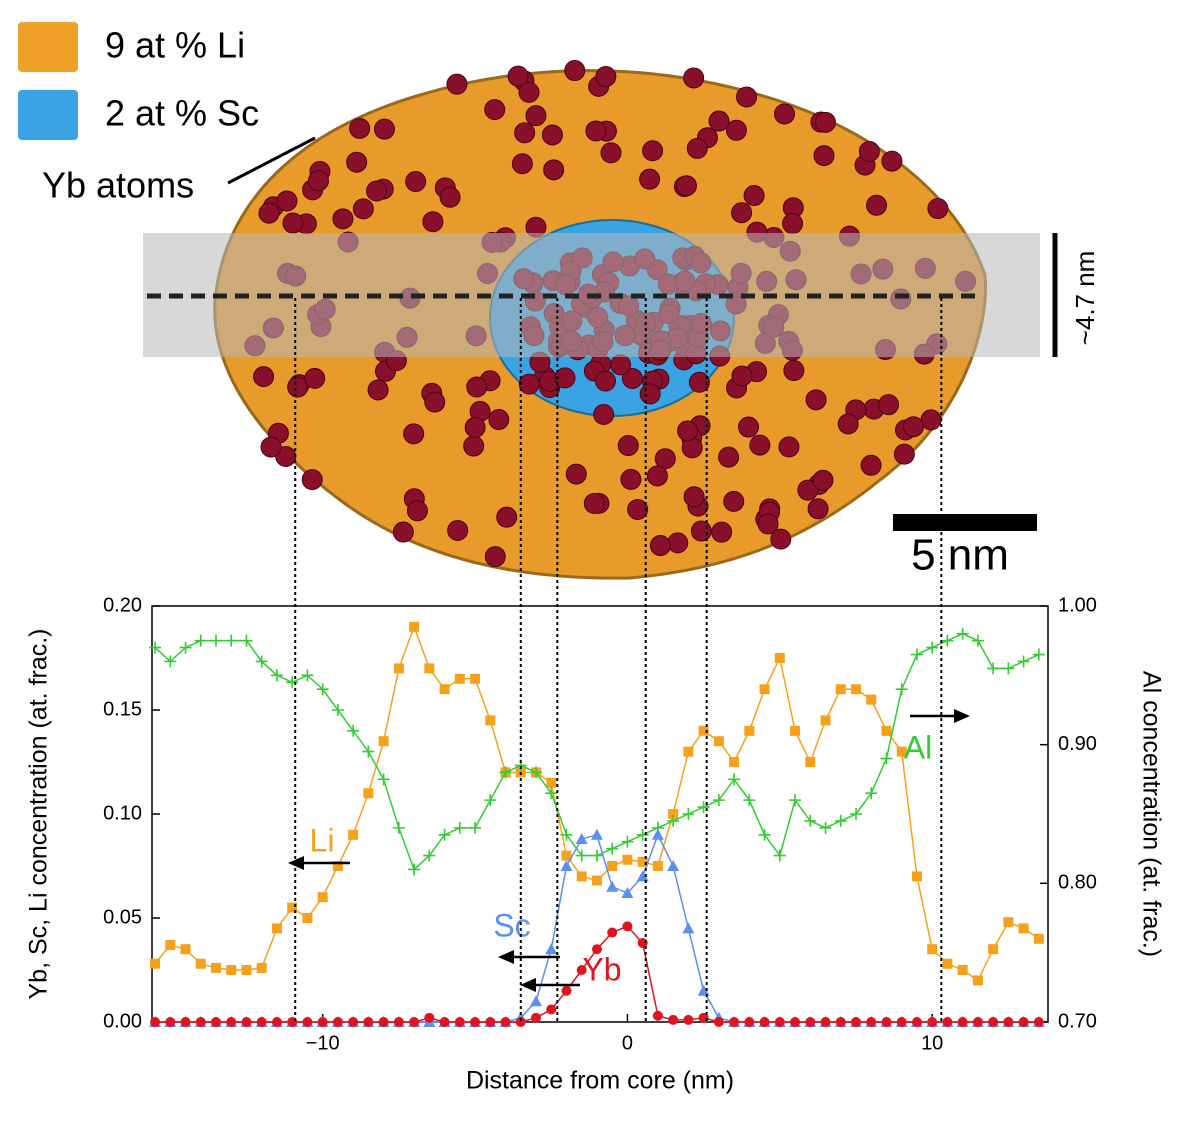 Image resolution: width=1181 pixels, height=1122 pixels. I want to click on series-annotation: Li, so click(322, 840).